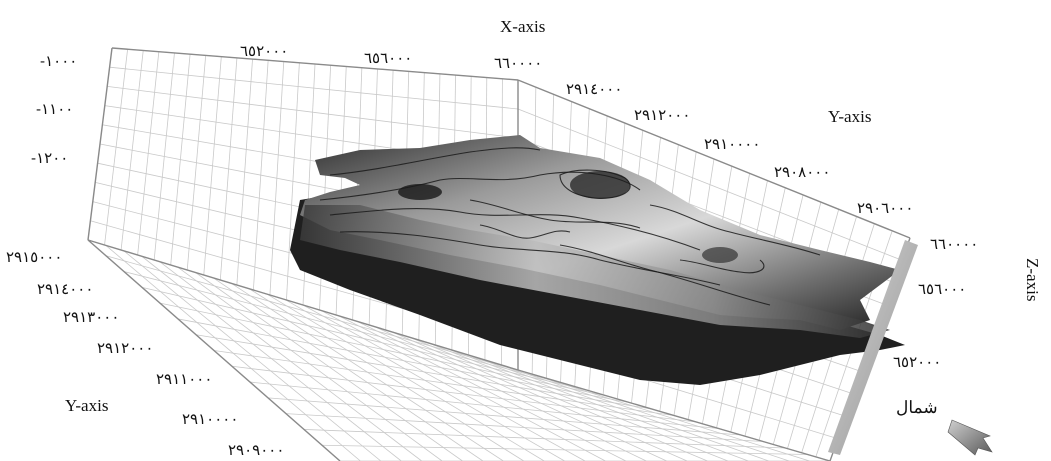  What do you see at coordinates (662, 115) in the screenshot?
I see `y-back-tick-label: ٢٩١٢٠٠٠` at bounding box center [662, 115].